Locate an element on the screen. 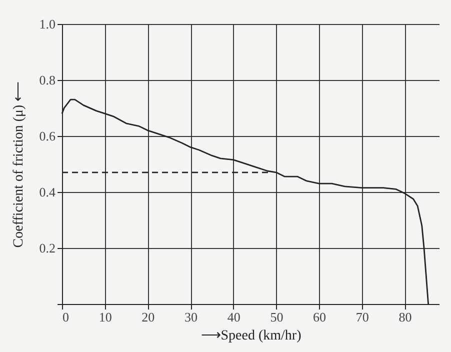 This screenshot has width=451, height=352. y-tick-label: 0.2 is located at coordinates (47, 248).